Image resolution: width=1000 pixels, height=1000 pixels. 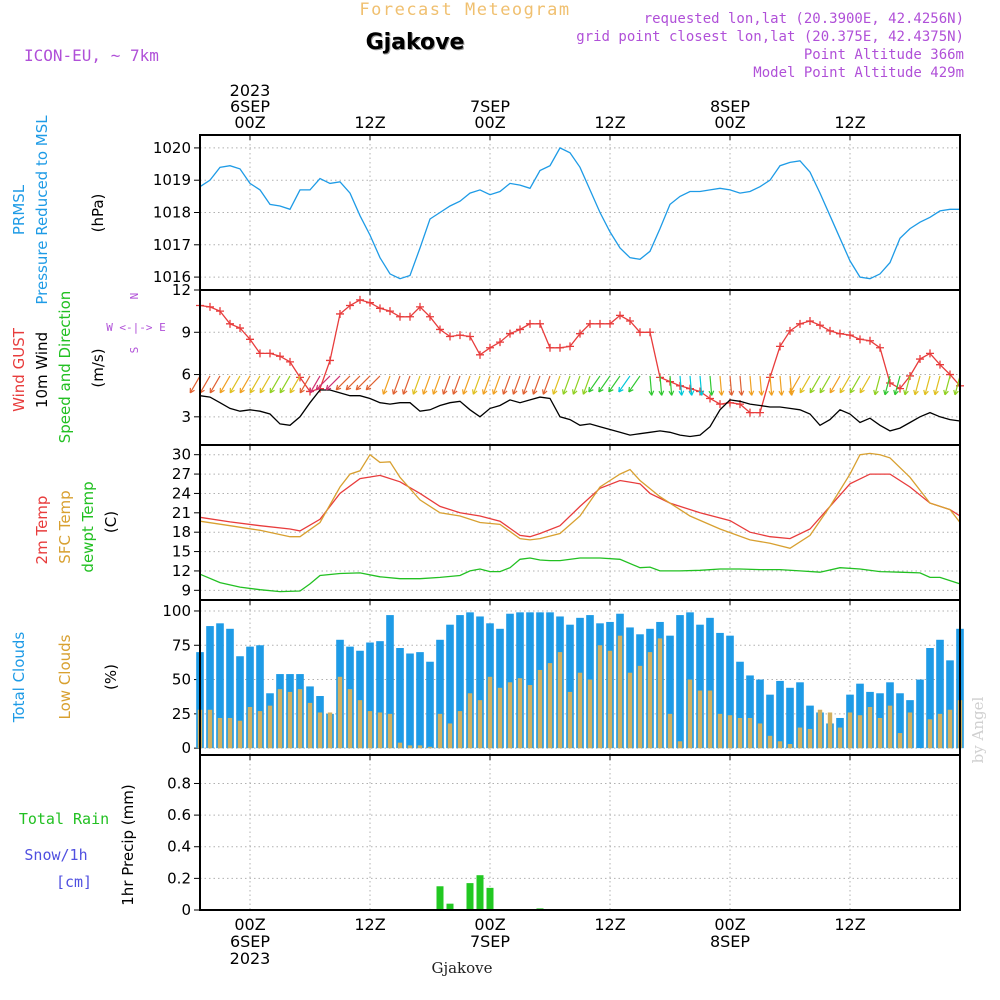 I want to click on compass-south: S, so click(x=134, y=350).